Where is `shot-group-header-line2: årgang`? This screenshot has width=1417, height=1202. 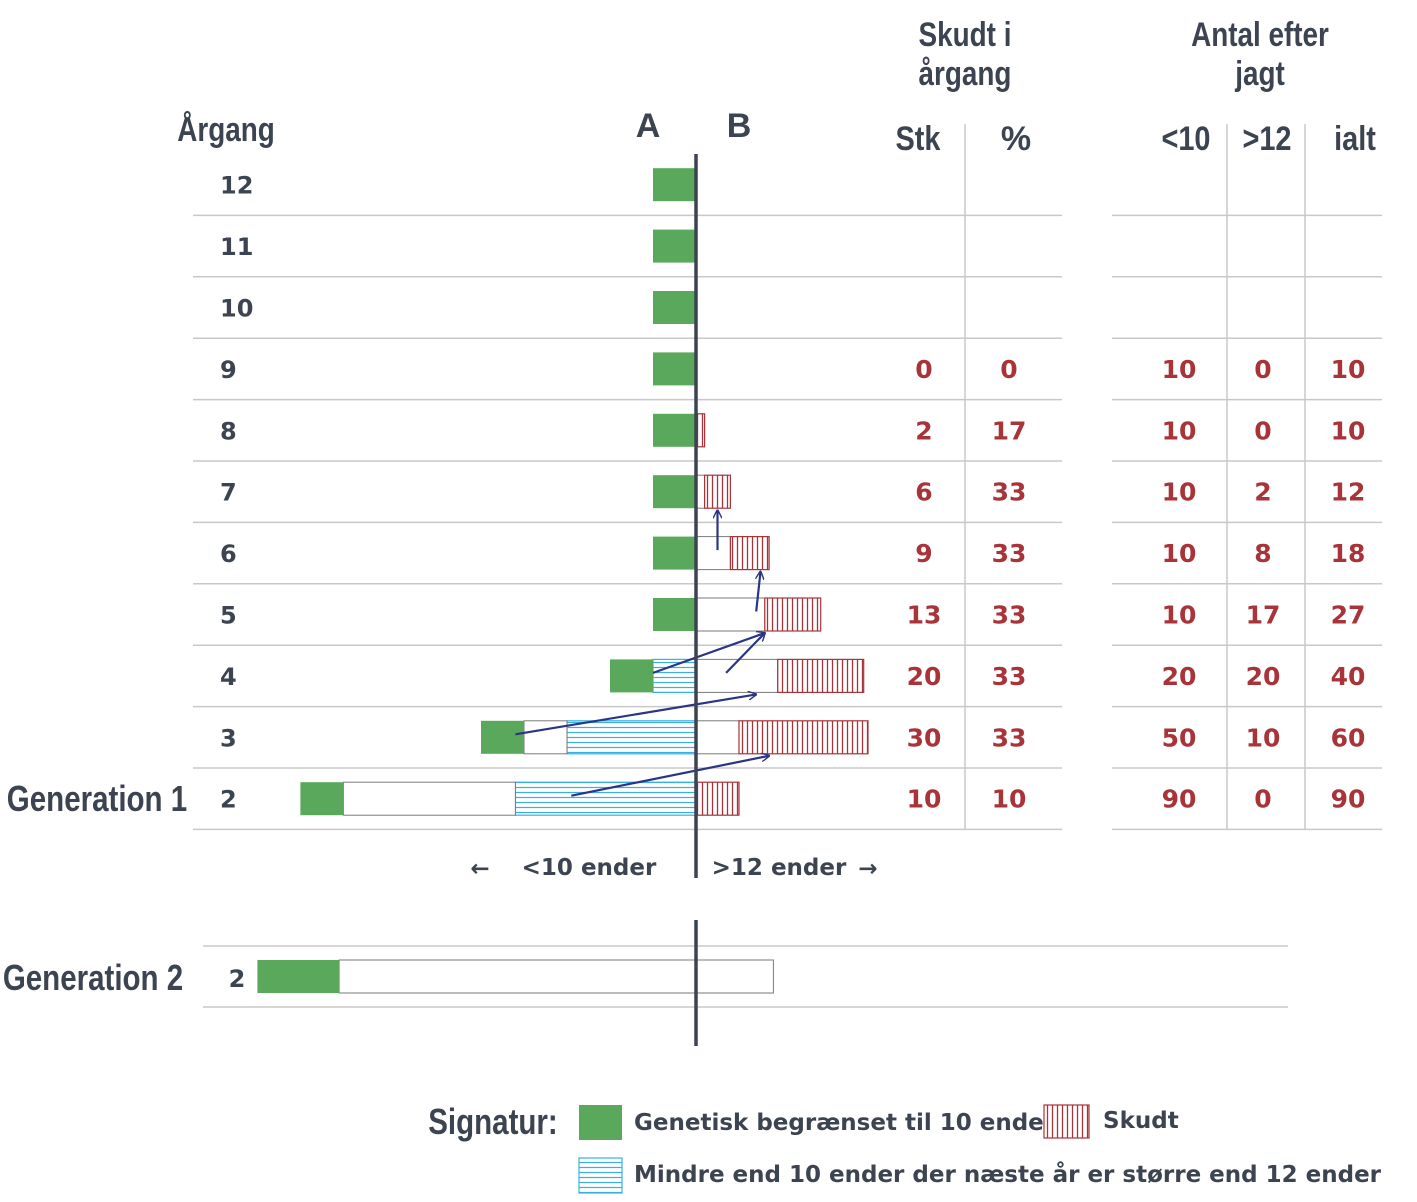 shot-group-header-line2: årgang is located at coordinates (965, 73).